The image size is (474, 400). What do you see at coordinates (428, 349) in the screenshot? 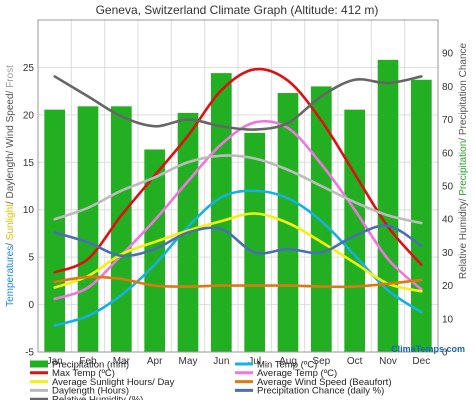
I see `brand-label: ClimaTemps.com` at bounding box center [428, 349].